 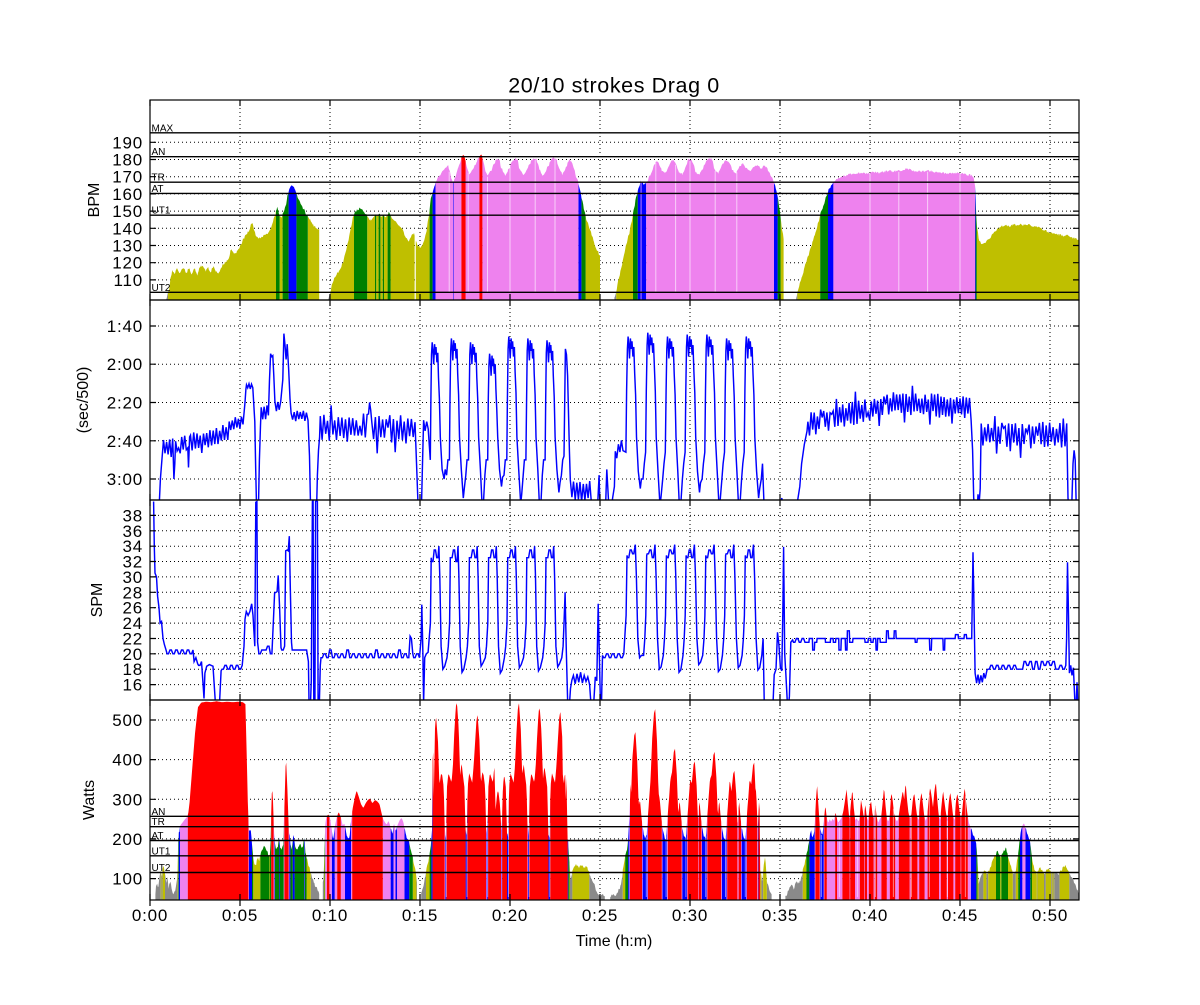 I want to click on svg-text: 0:40, so click(x=870, y=915).